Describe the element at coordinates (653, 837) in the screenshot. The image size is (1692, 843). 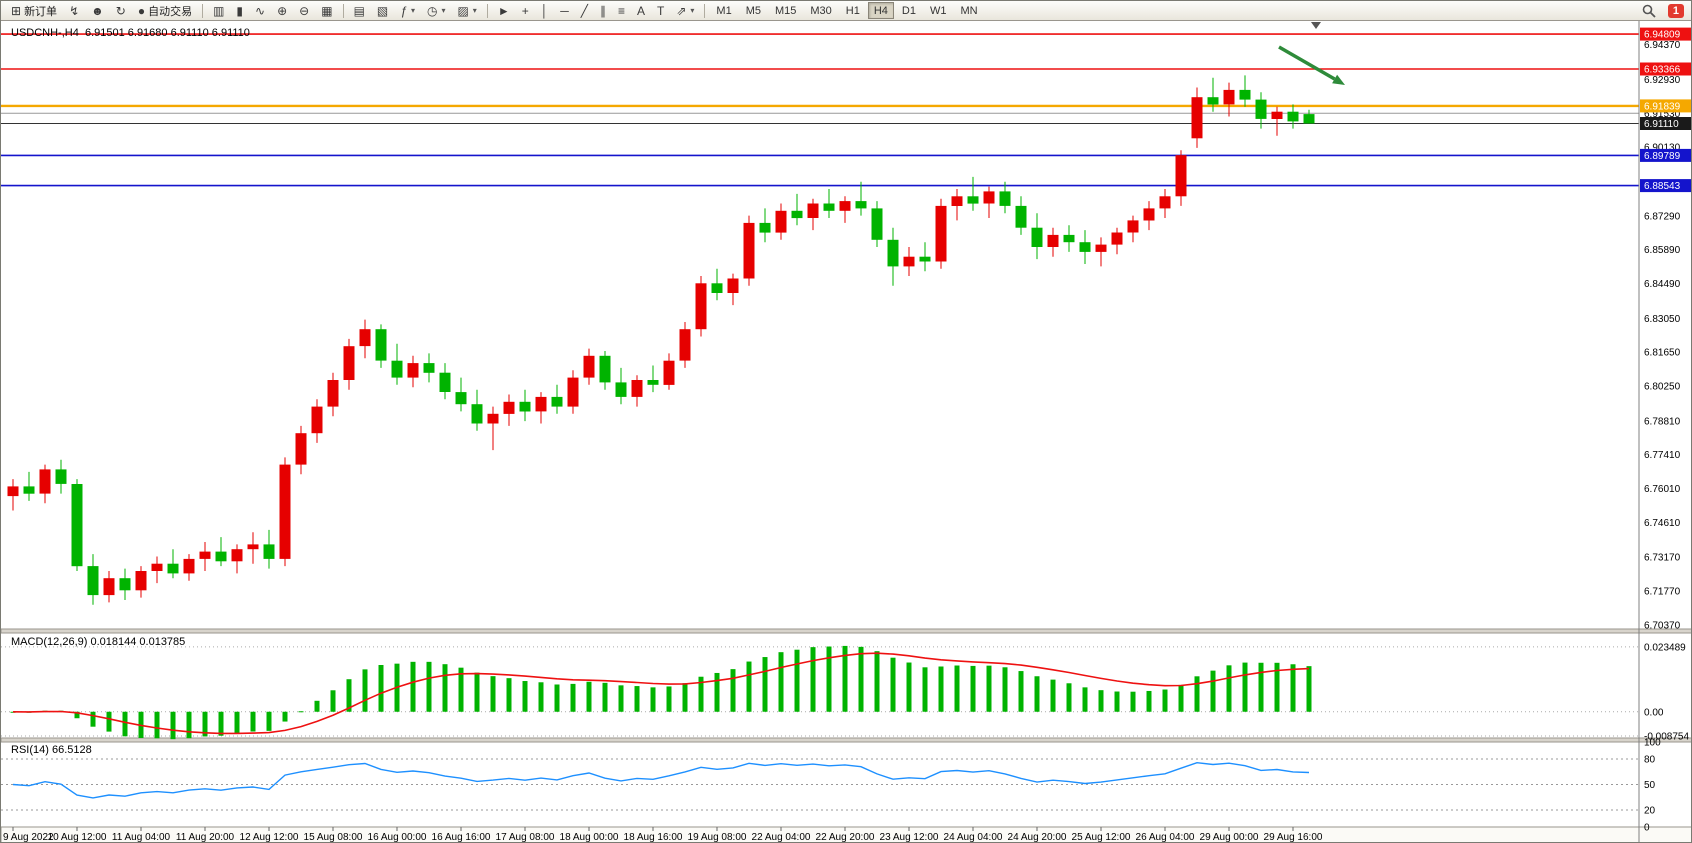
I see `svg-text: 18 Aug 16:00` at that location.